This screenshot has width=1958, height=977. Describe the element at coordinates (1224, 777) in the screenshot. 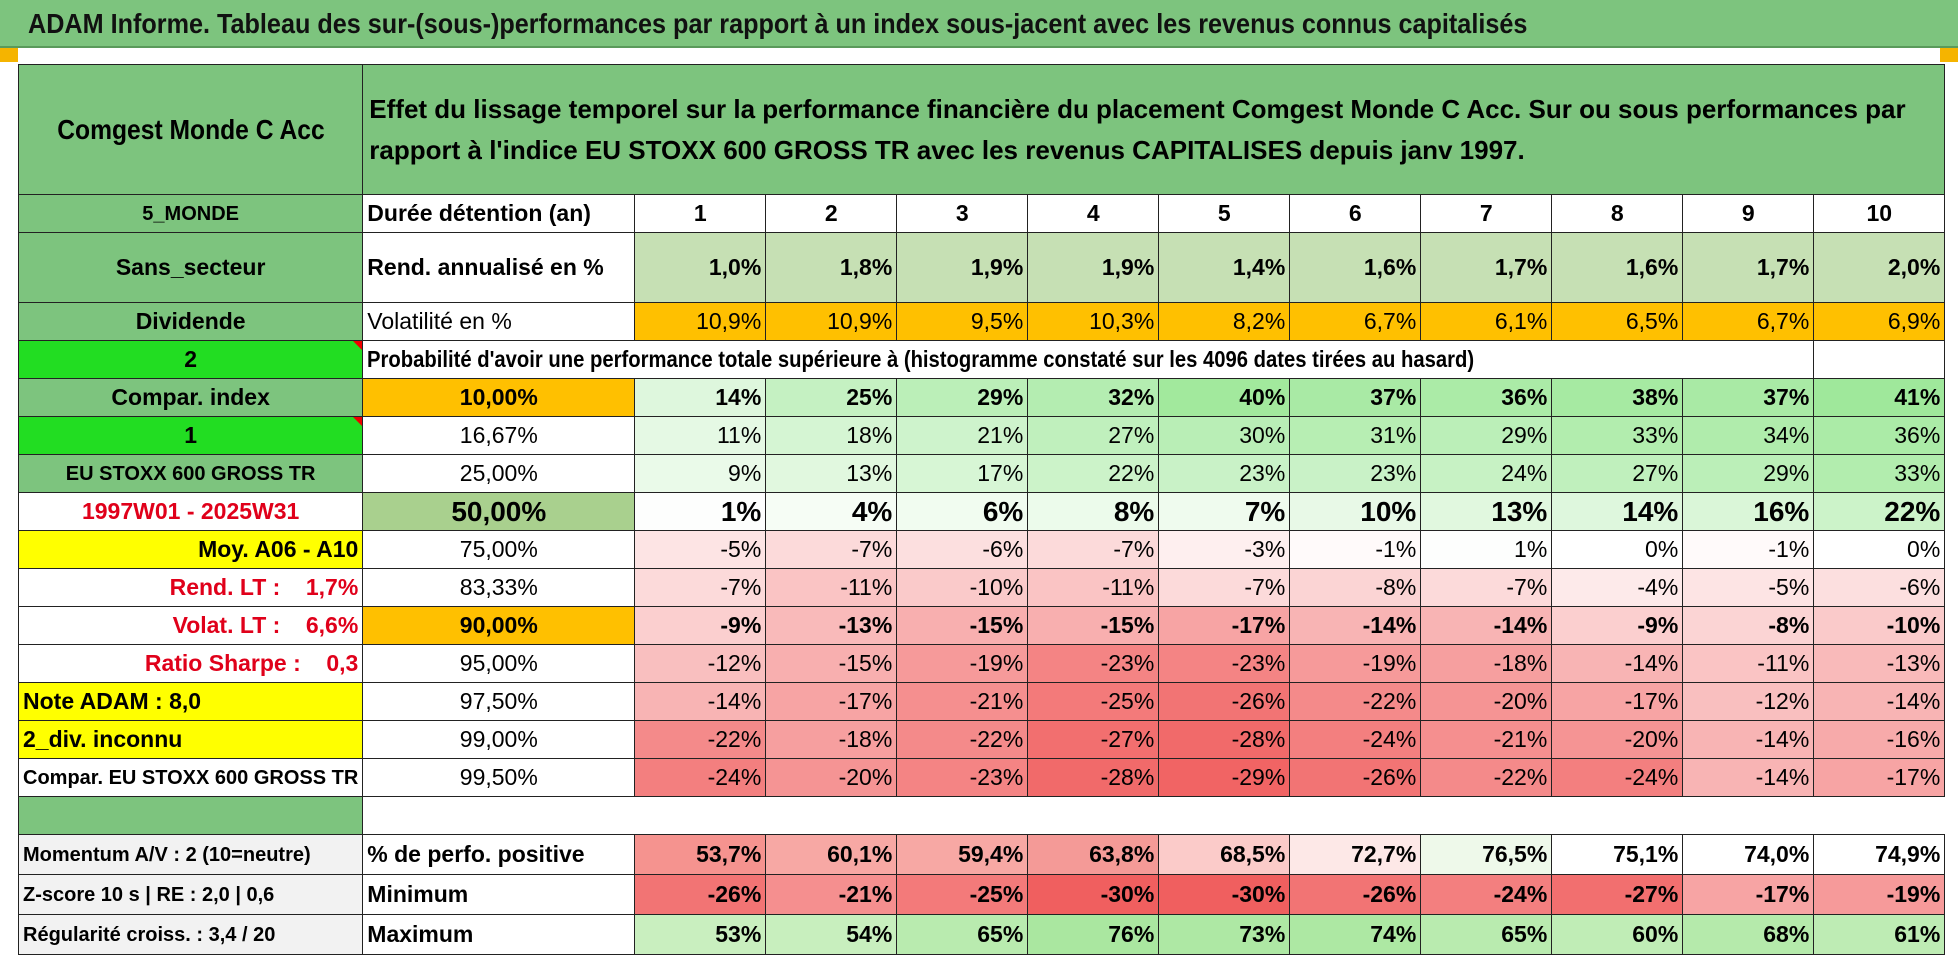

I see `probability-value-cell: -29%` at that location.